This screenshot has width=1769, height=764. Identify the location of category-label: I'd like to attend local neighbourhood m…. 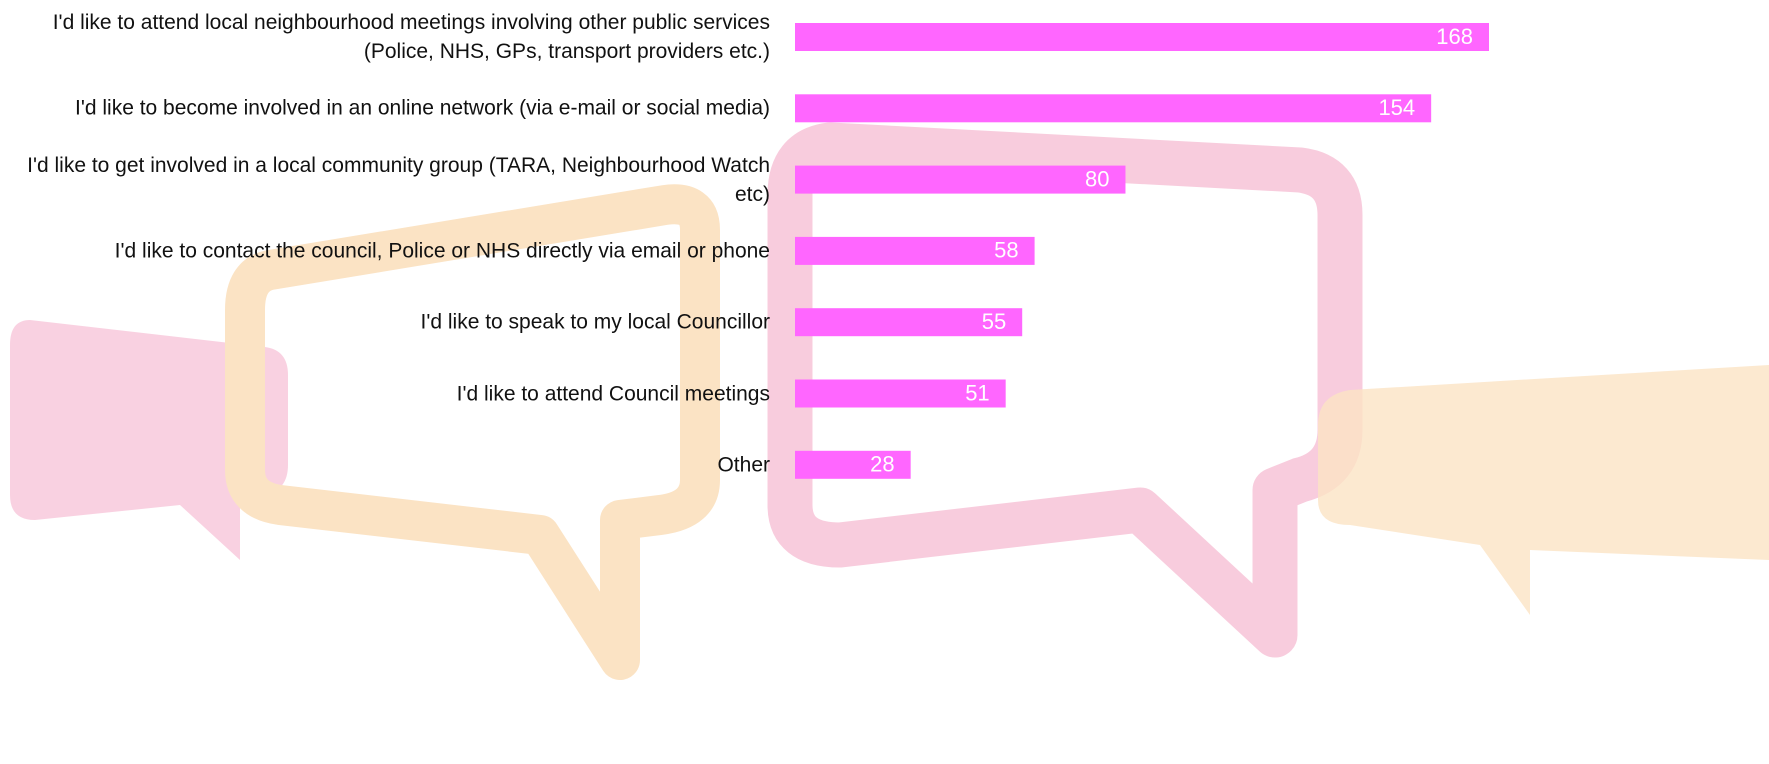
(411, 37).